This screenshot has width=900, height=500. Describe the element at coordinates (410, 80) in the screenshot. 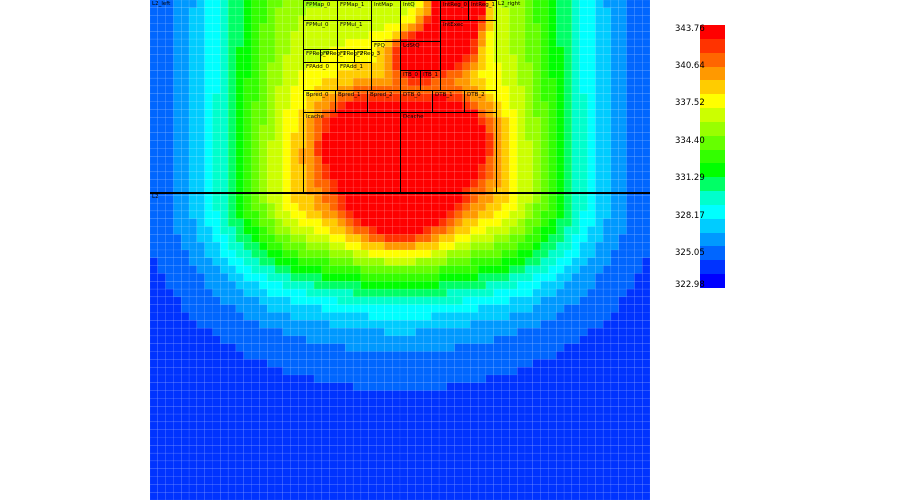

I see `unit-itb-0: ITB_0` at that location.